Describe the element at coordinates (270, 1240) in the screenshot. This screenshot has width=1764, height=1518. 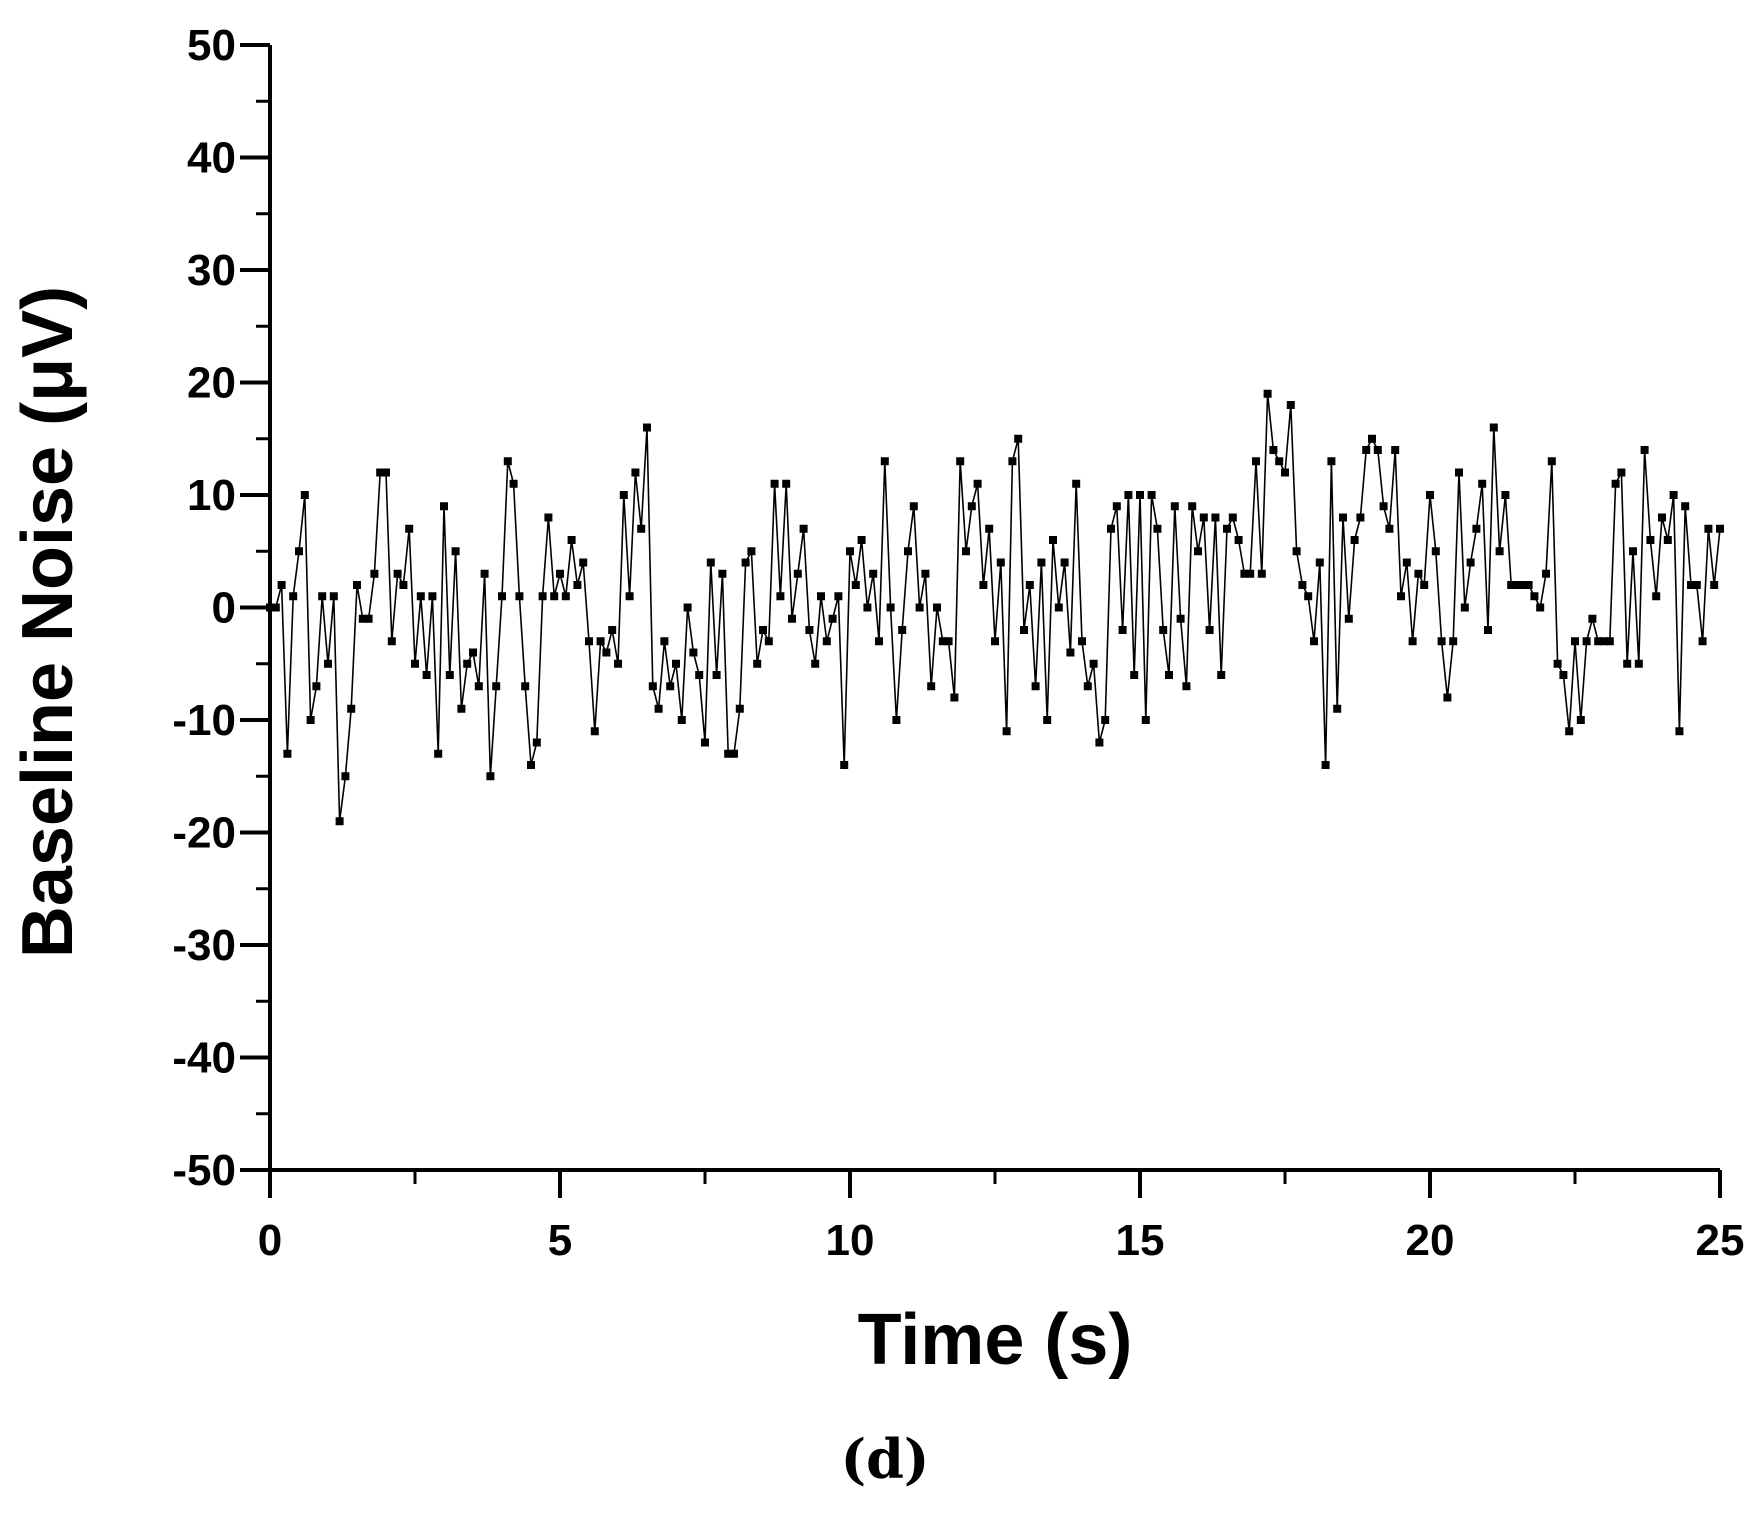
I see `x-tick-label: 0` at that location.